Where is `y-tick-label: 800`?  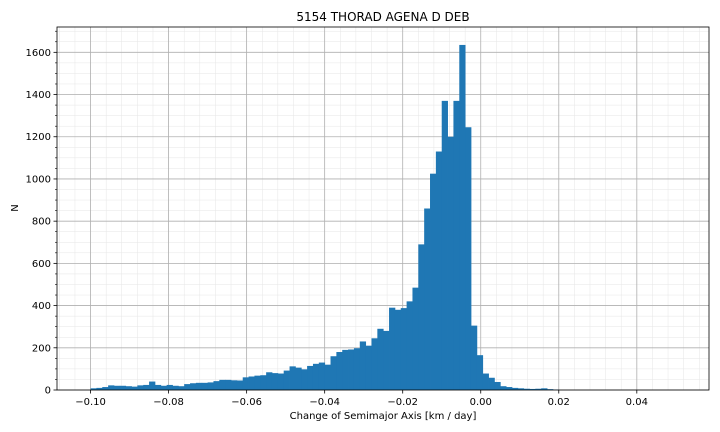
y-tick-label: 800 is located at coordinates (41, 222).